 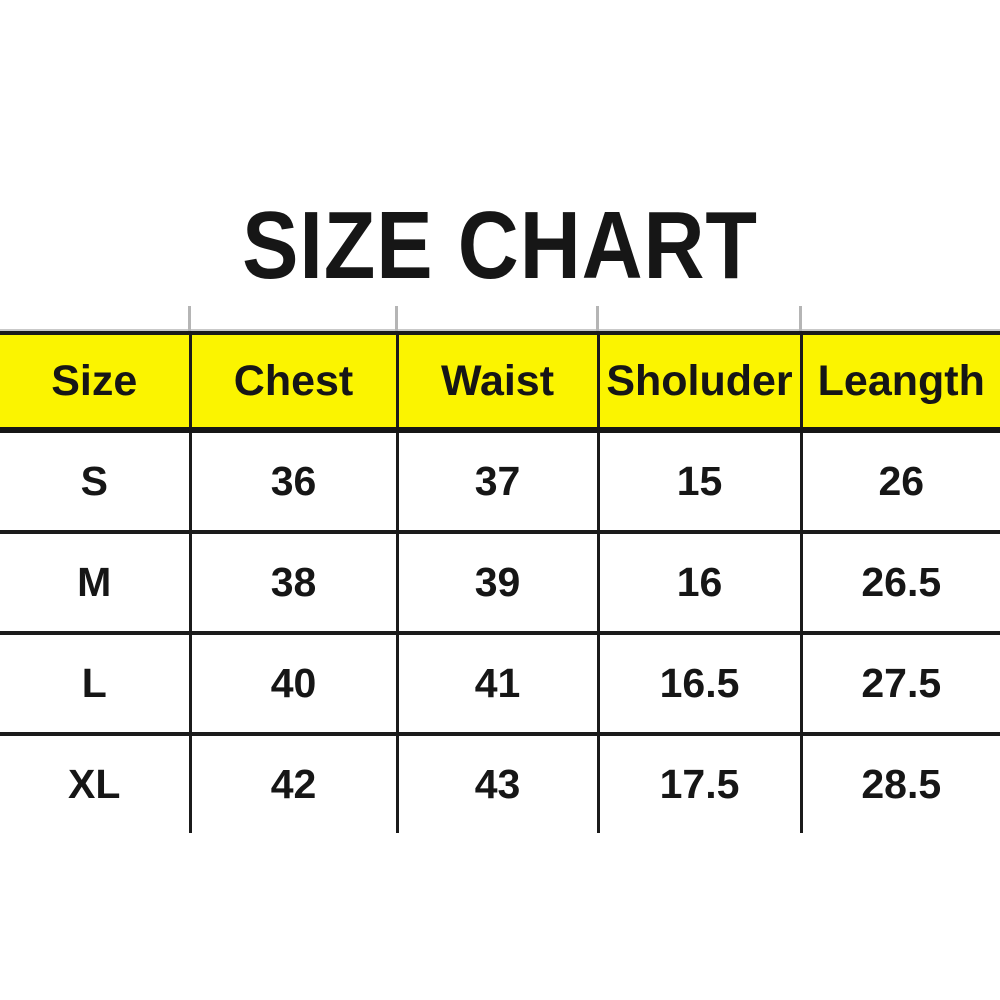 What do you see at coordinates (698, 783) in the screenshot?
I see `table-cell: 17.5` at bounding box center [698, 783].